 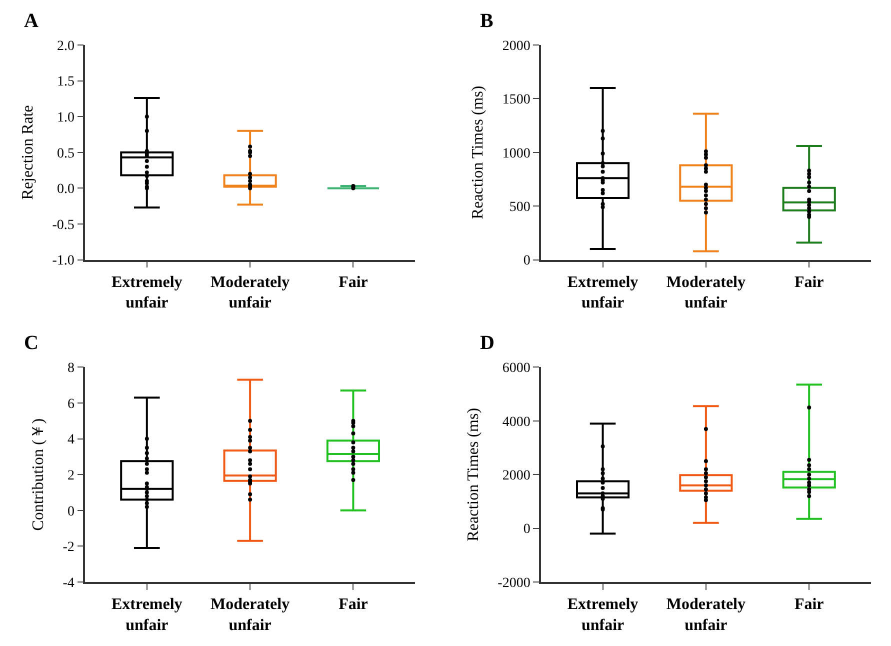 I want to click on y-tick-label: 1500, so click(x=516, y=100).